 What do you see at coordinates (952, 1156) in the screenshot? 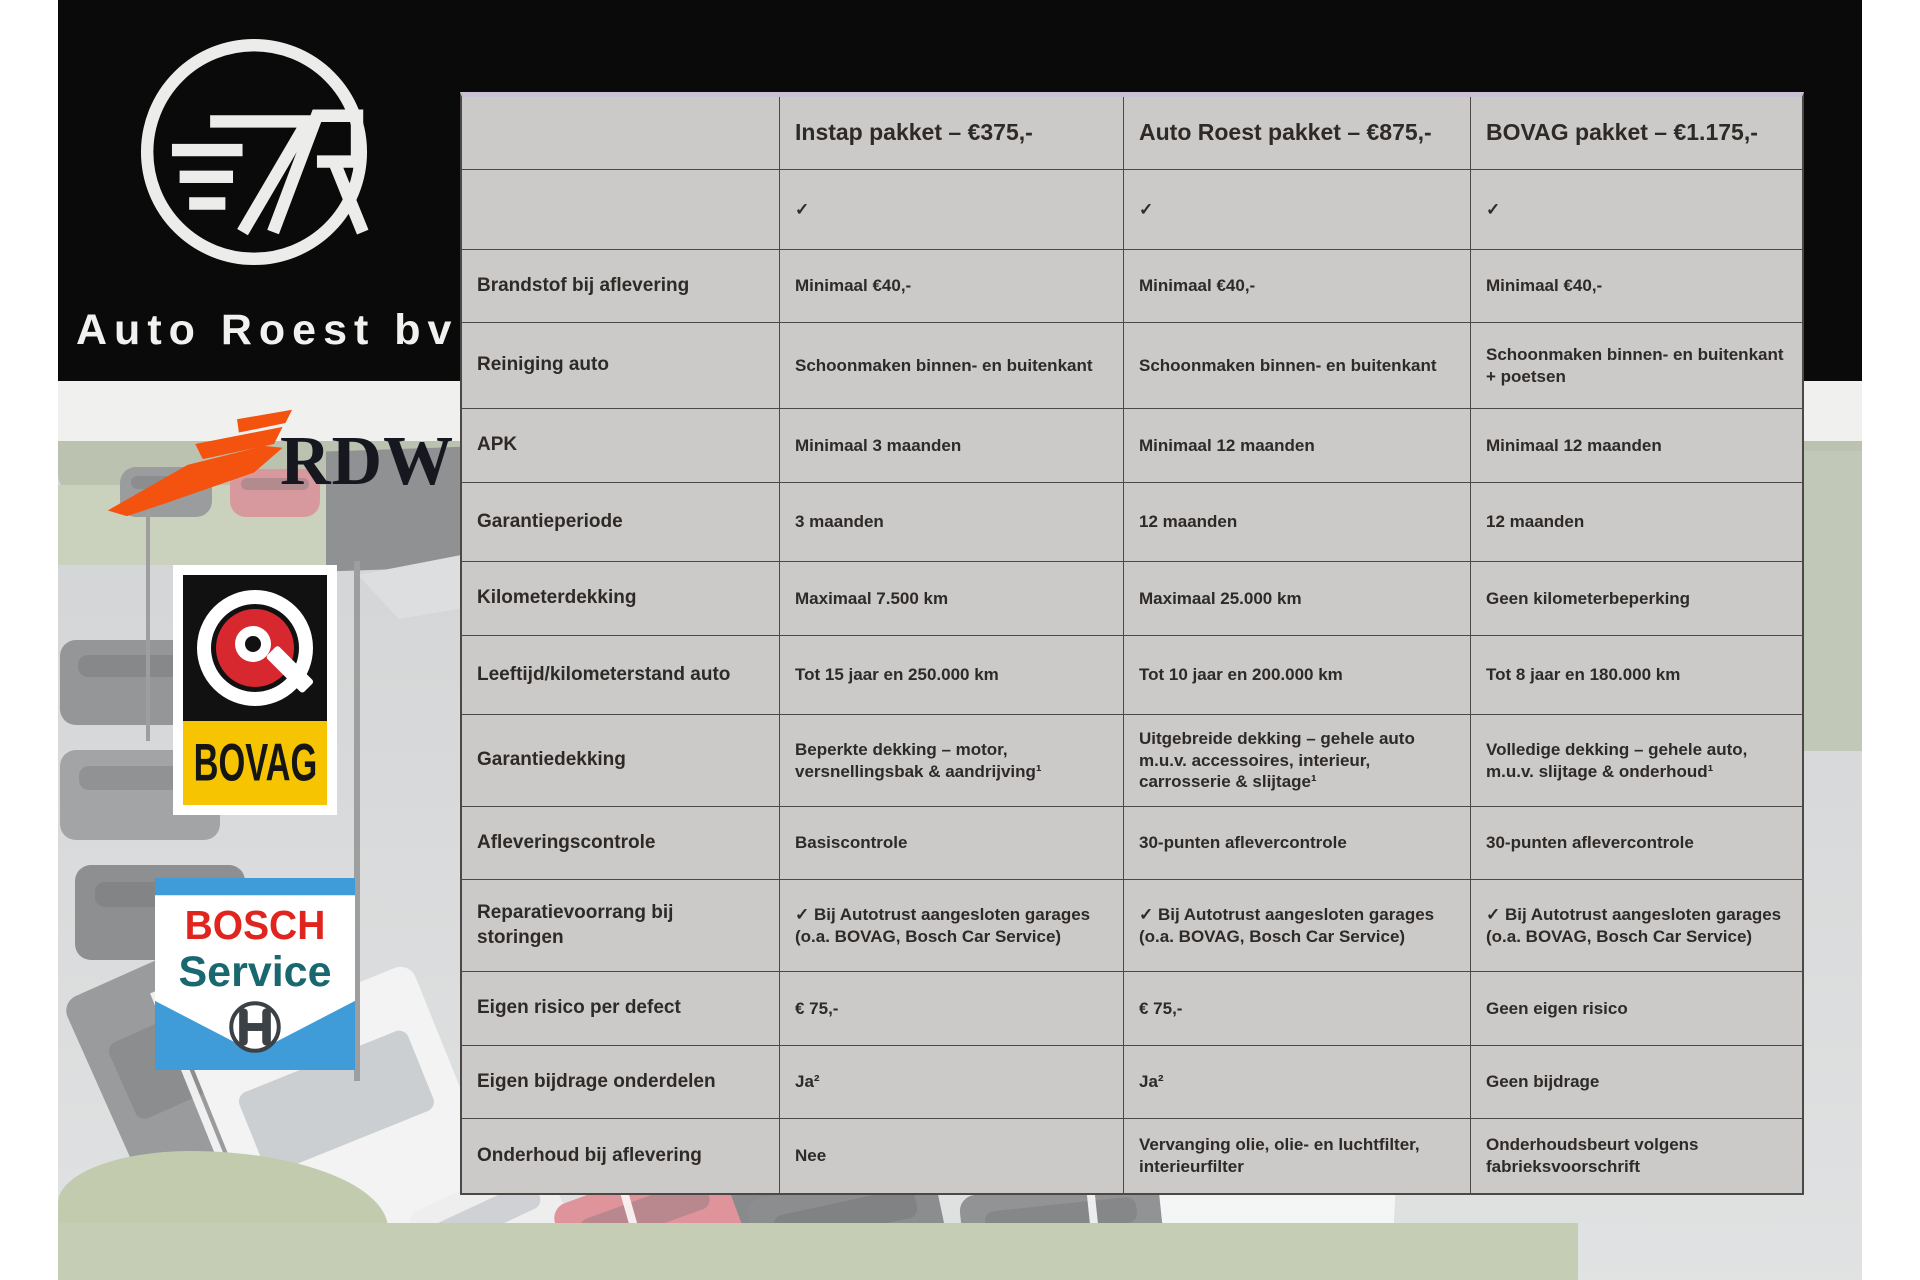
I see `table-cell: Nee` at bounding box center [952, 1156].